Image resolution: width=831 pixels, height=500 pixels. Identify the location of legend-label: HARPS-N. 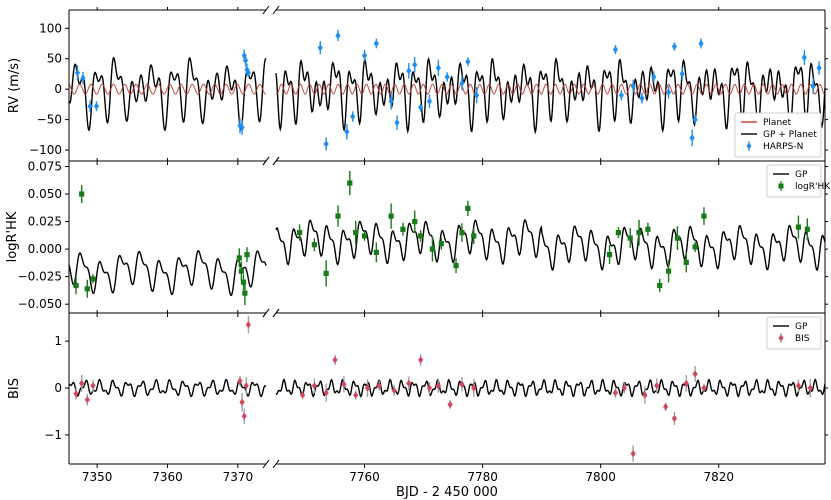
(783, 147).